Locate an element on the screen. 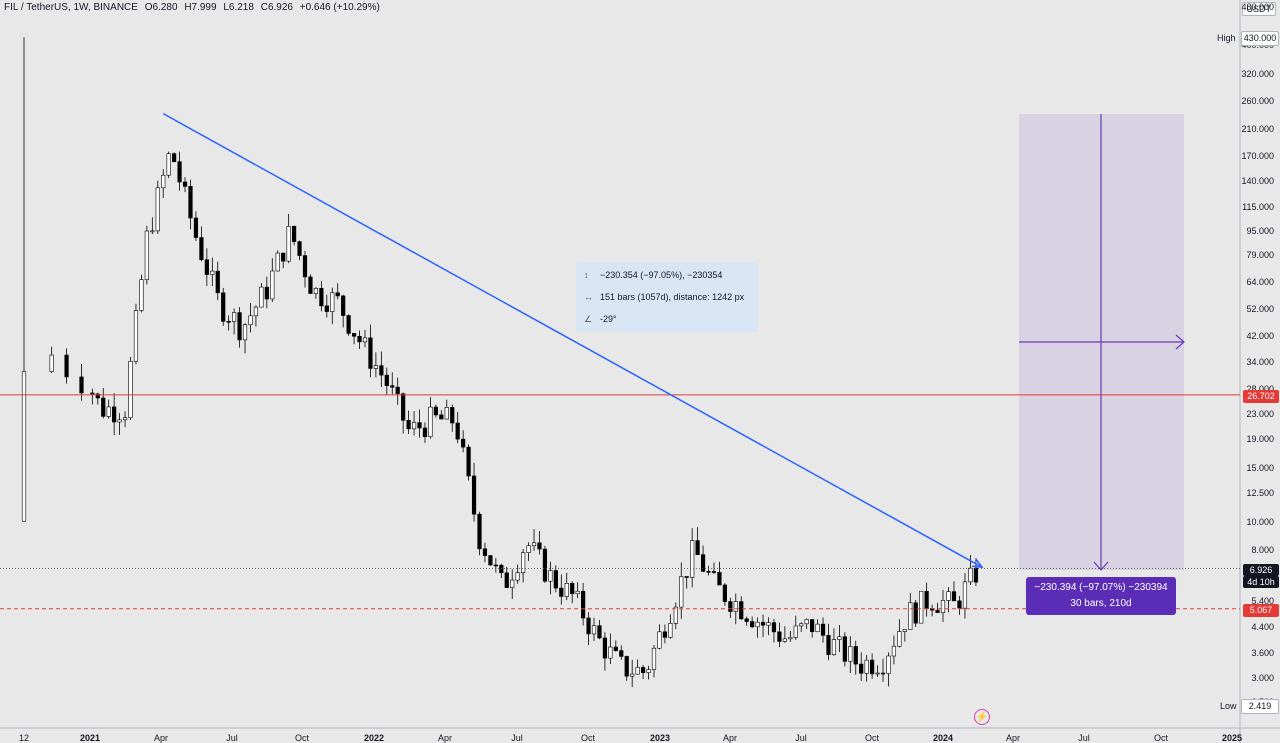  ohlc-close: C6.926 is located at coordinates (276, 7).